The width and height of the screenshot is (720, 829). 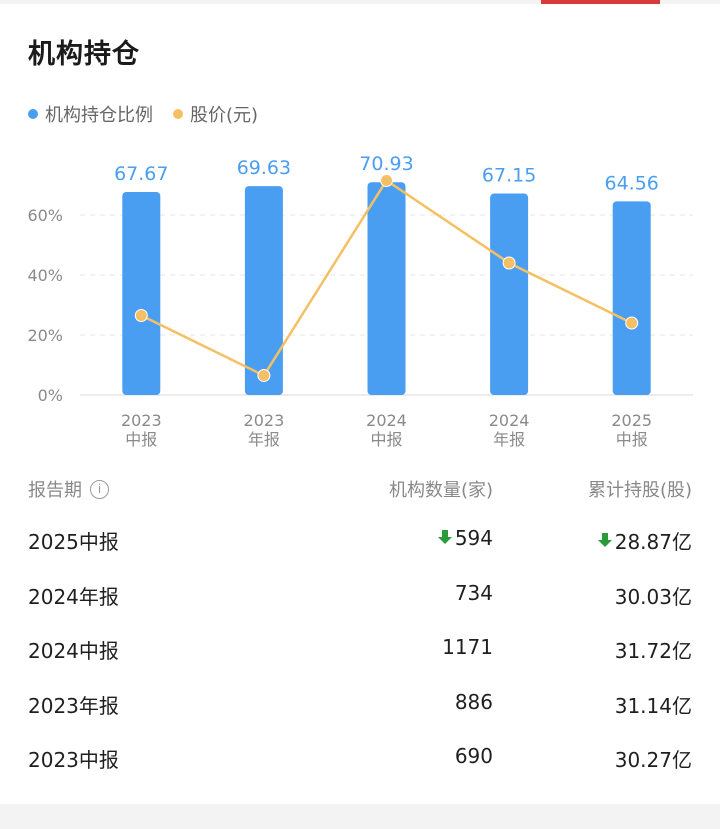 I want to click on table-row: 2025中报 594 28.87亿, so click(x=360, y=541).